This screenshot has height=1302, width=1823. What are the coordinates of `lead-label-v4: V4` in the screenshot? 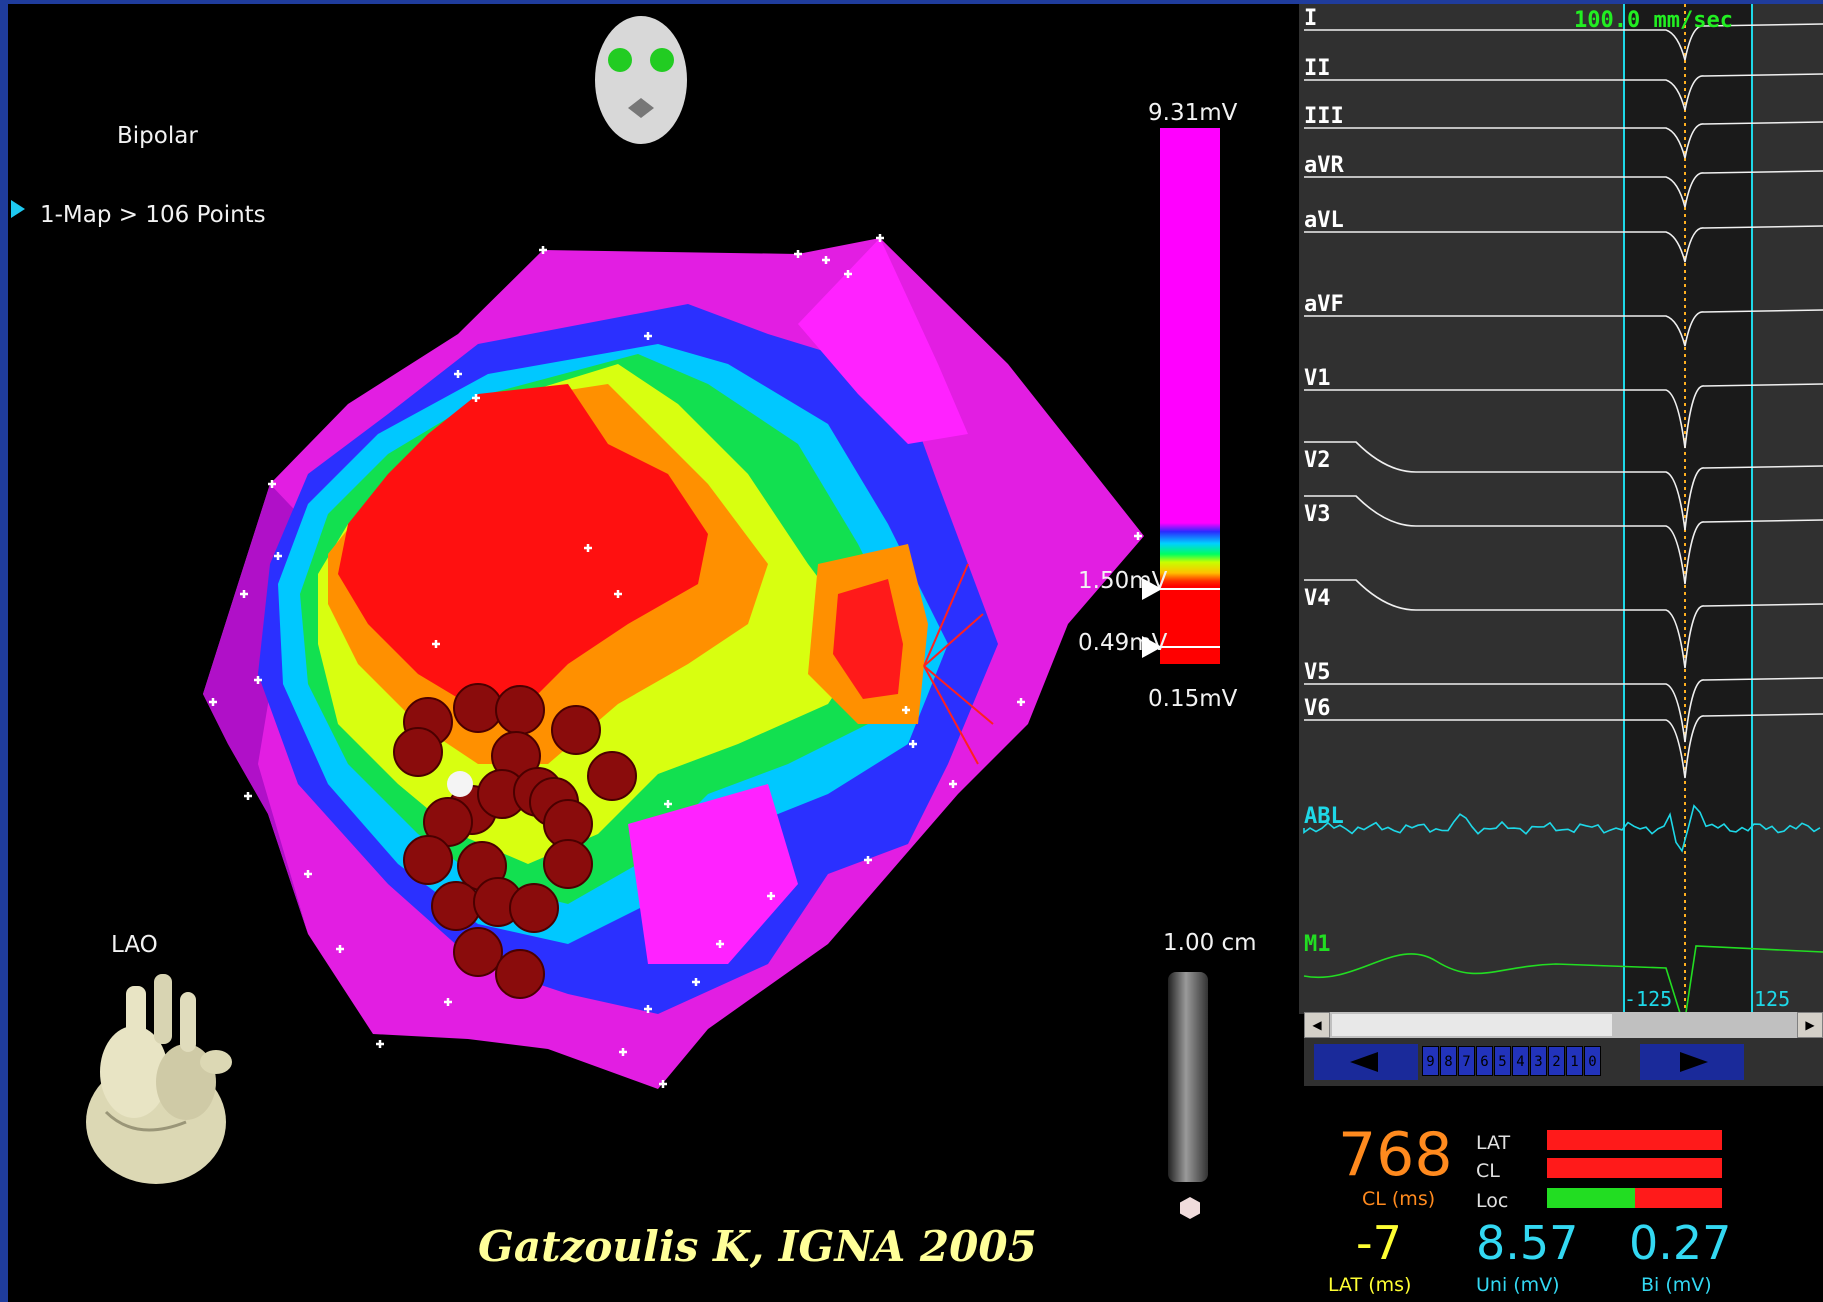 It's located at (1317, 598).